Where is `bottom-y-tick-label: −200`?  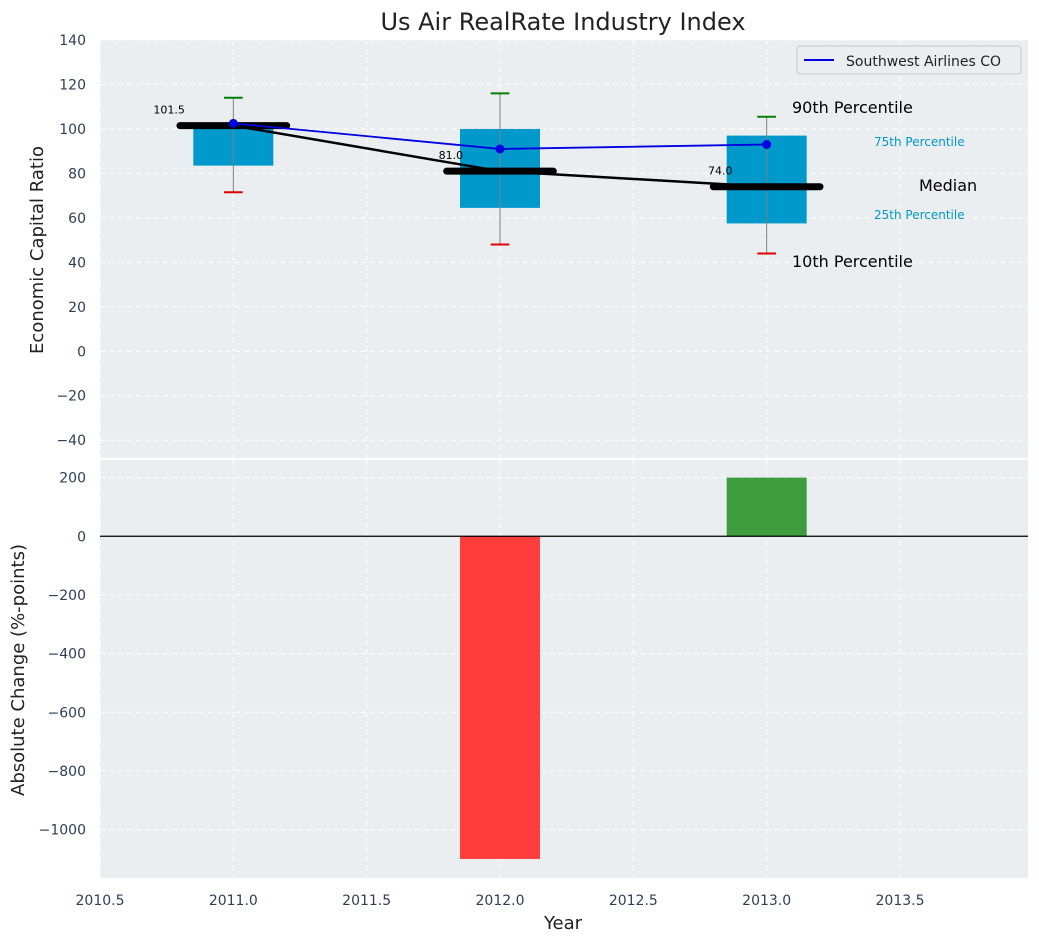 bottom-y-tick-label: −200 is located at coordinates (67, 596).